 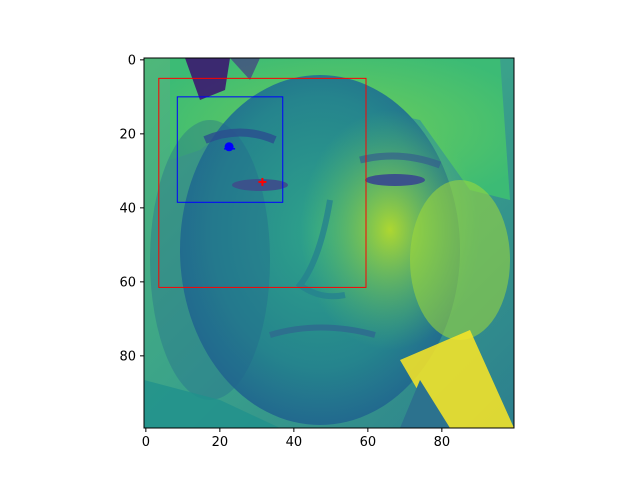 What do you see at coordinates (127, 282) in the screenshot?
I see `y-tick-label: 60` at bounding box center [127, 282].